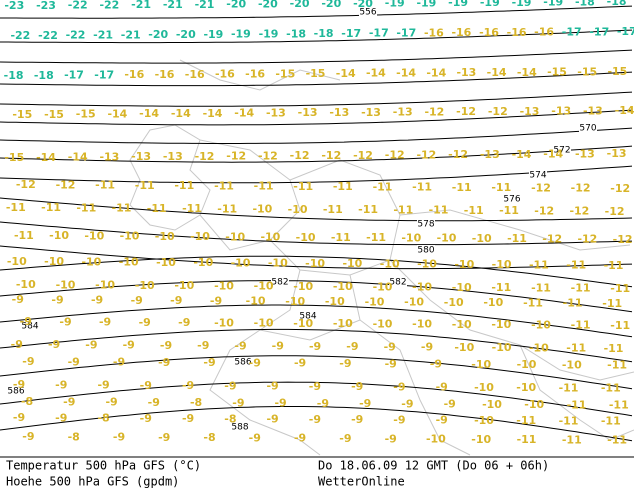 This screenshot has height=490, width=634. I want to click on contour-label: 586, so click(242, 363).